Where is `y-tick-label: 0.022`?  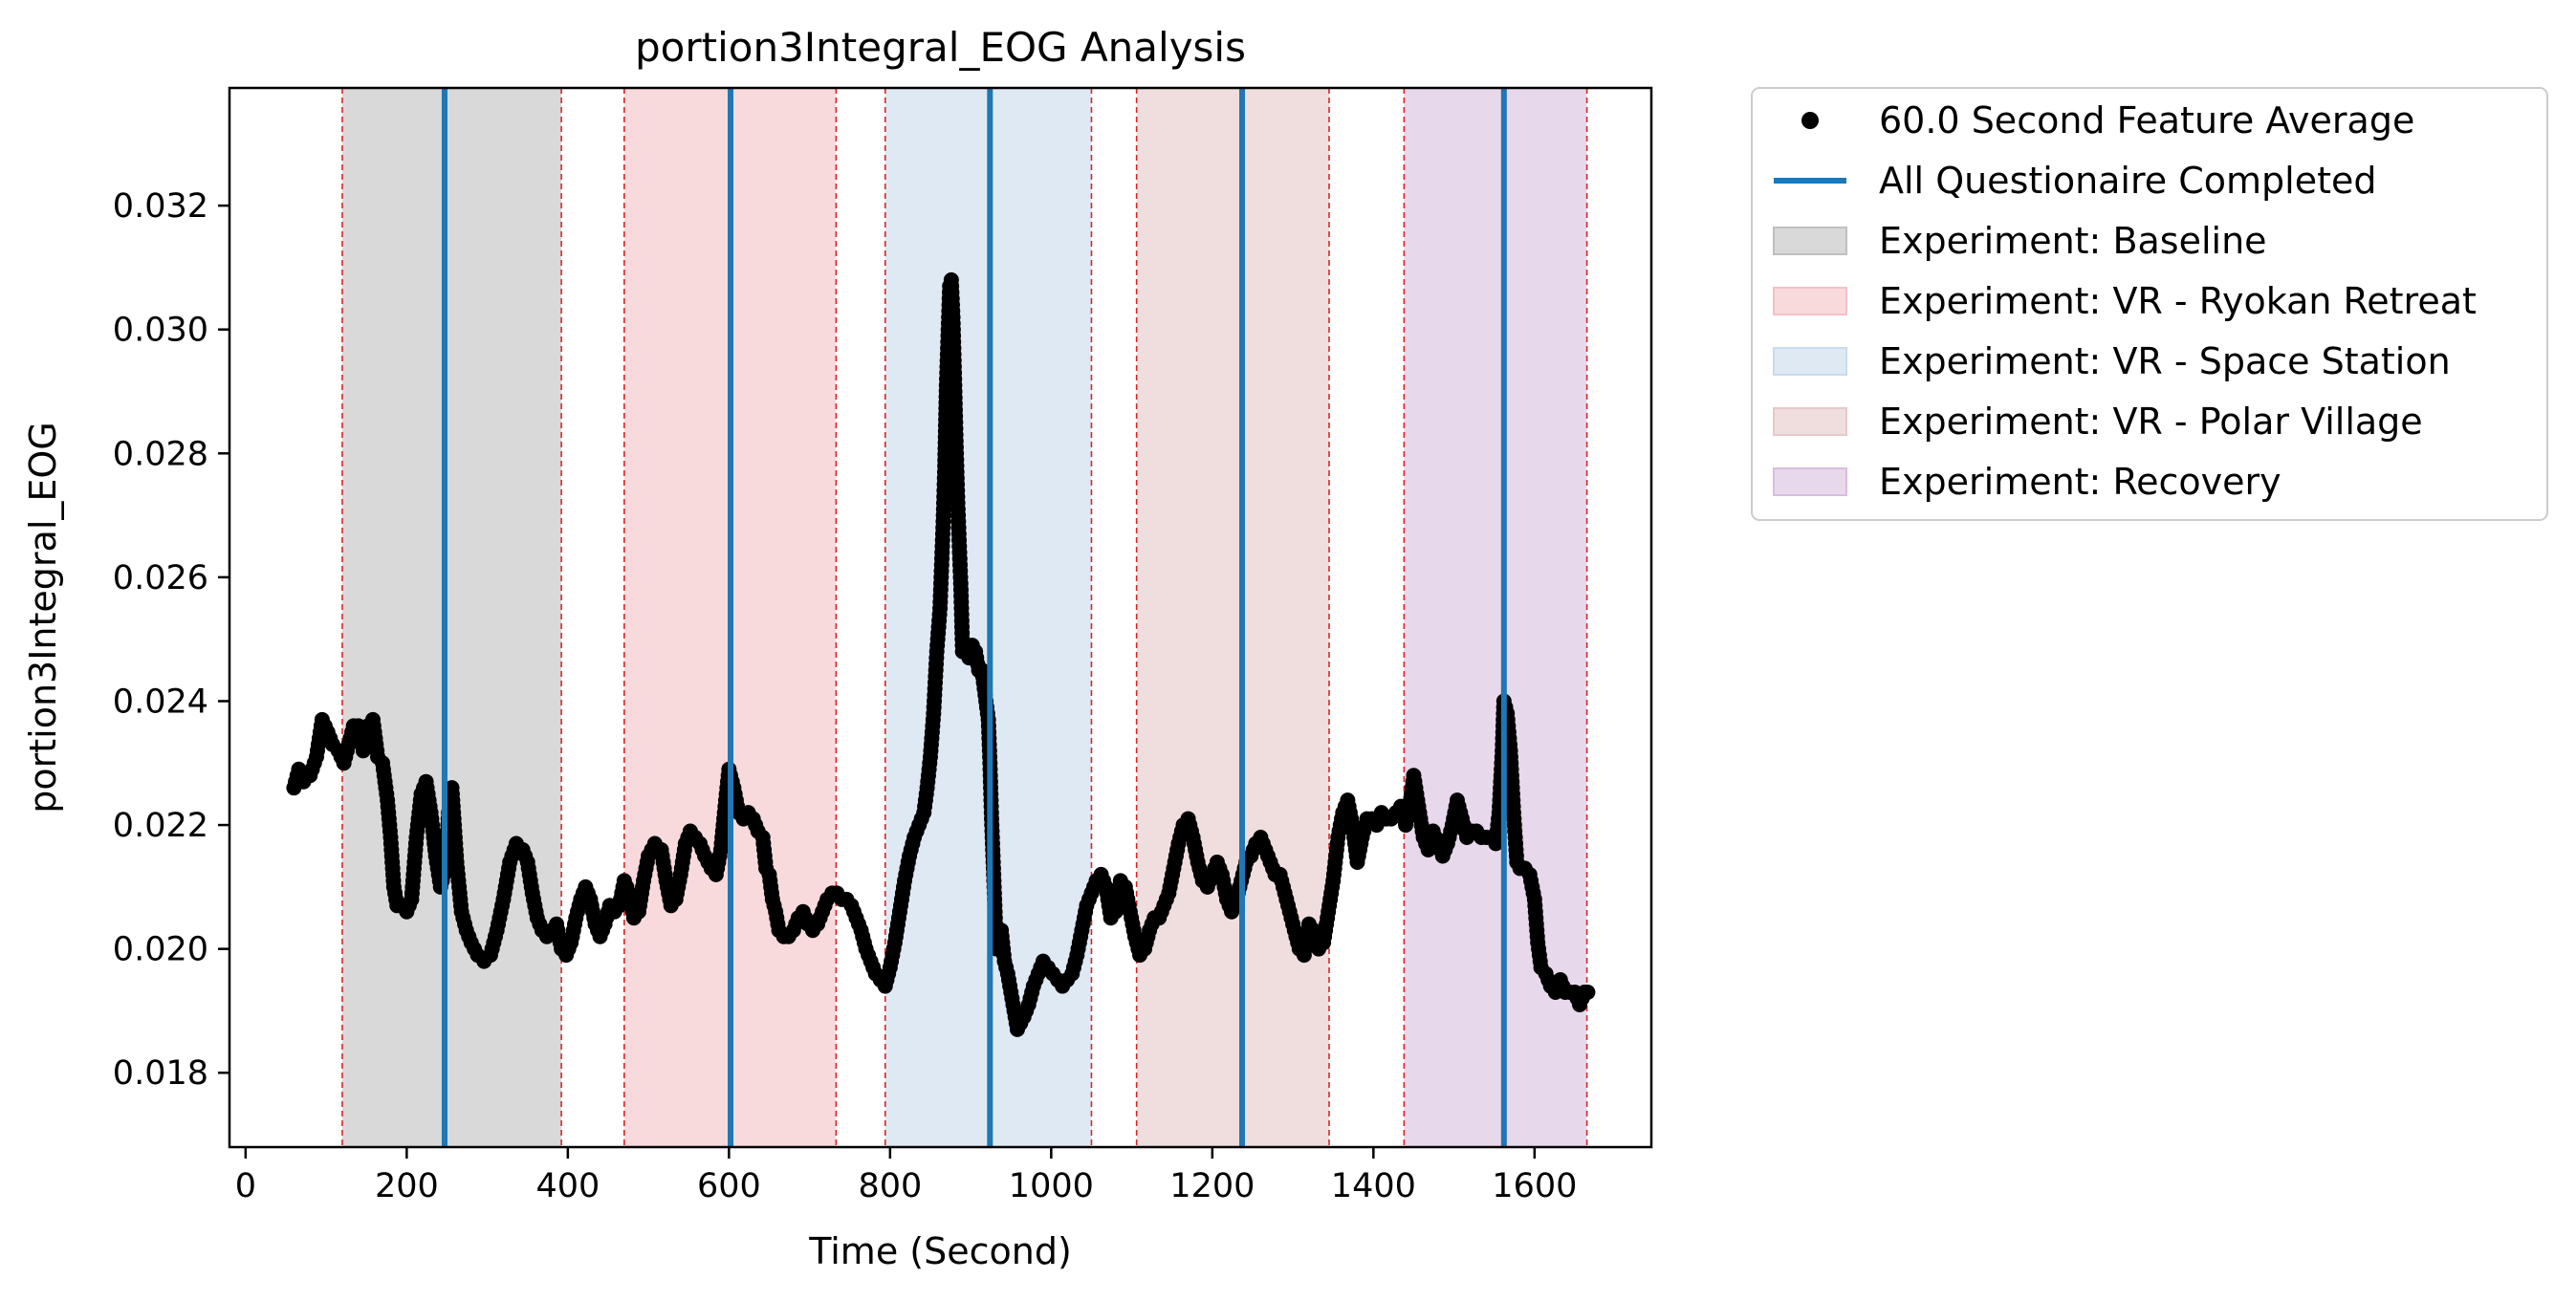
y-tick-label: 0.022 is located at coordinates (160, 826).